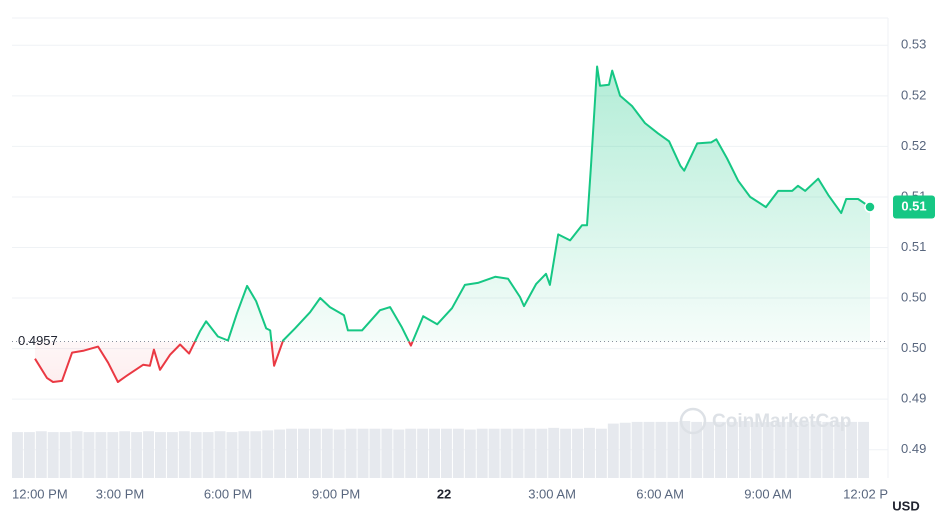 This screenshot has width=951, height=519. What do you see at coordinates (552, 493) in the screenshot?
I see `x-tick-label: 3:00 AM` at bounding box center [552, 493].